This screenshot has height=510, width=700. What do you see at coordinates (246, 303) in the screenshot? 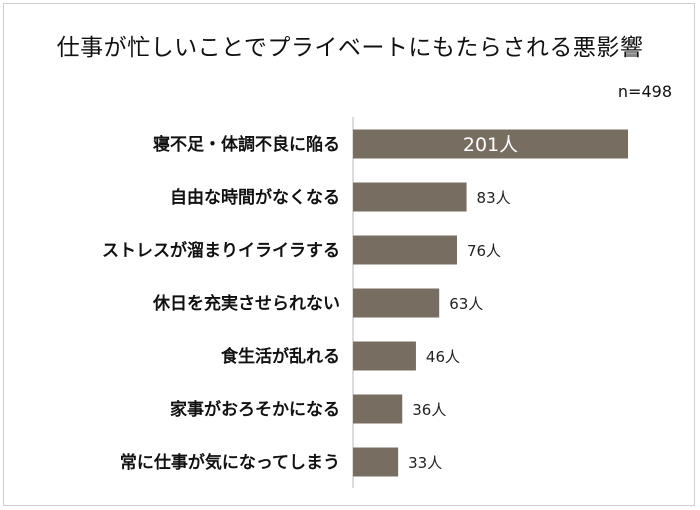
I see `category-label: 休日を充実させられない` at bounding box center [246, 303].